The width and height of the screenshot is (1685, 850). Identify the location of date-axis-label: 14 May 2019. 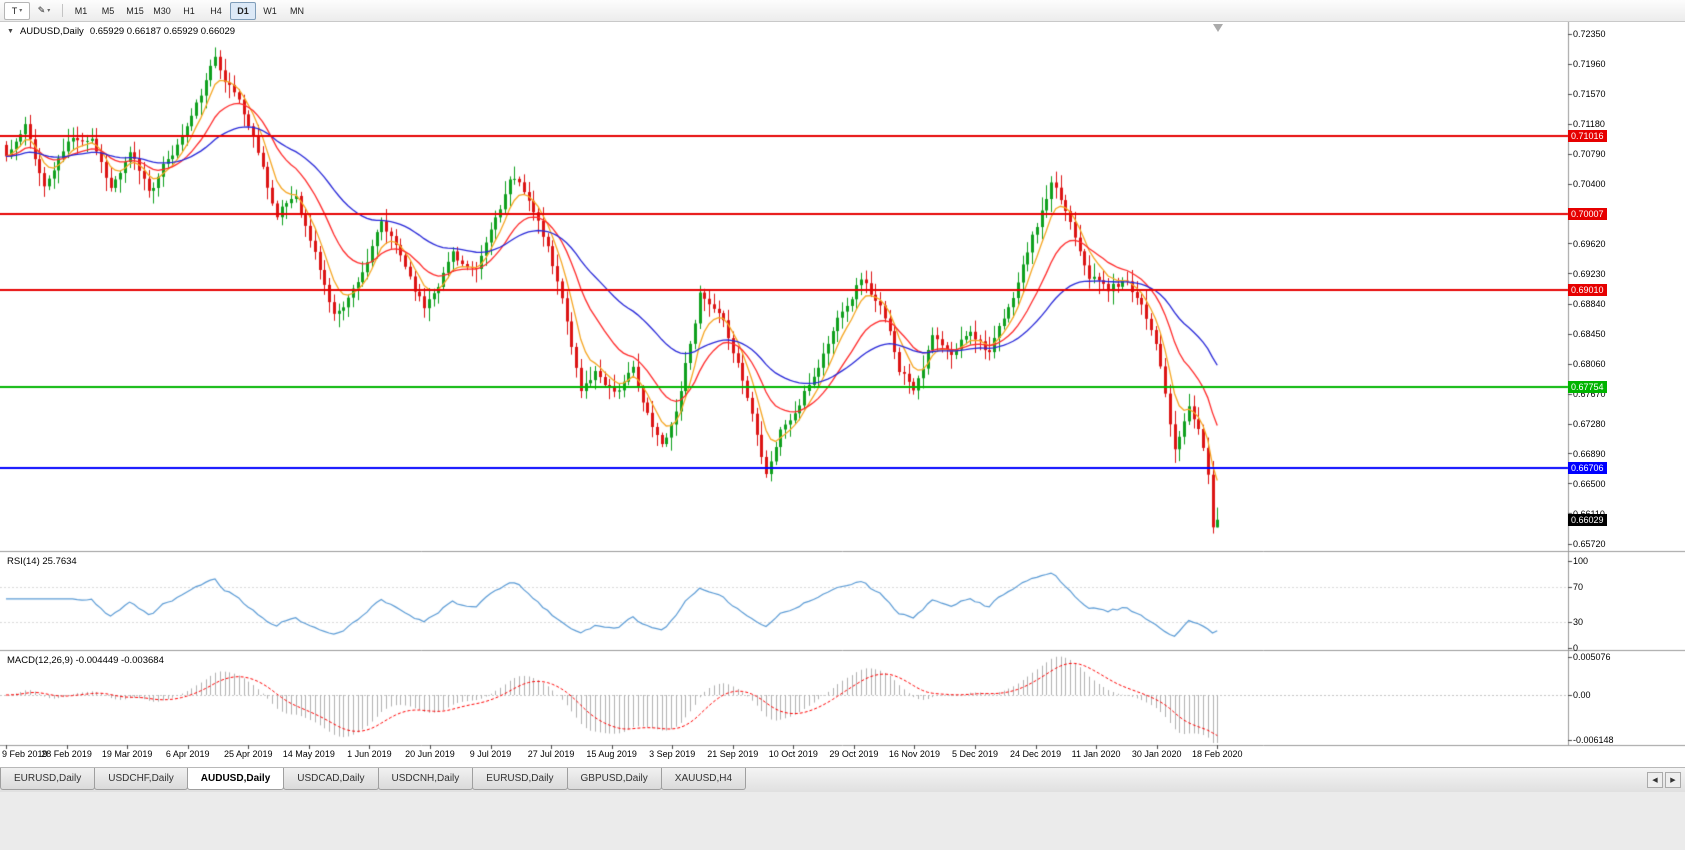
(308, 754).